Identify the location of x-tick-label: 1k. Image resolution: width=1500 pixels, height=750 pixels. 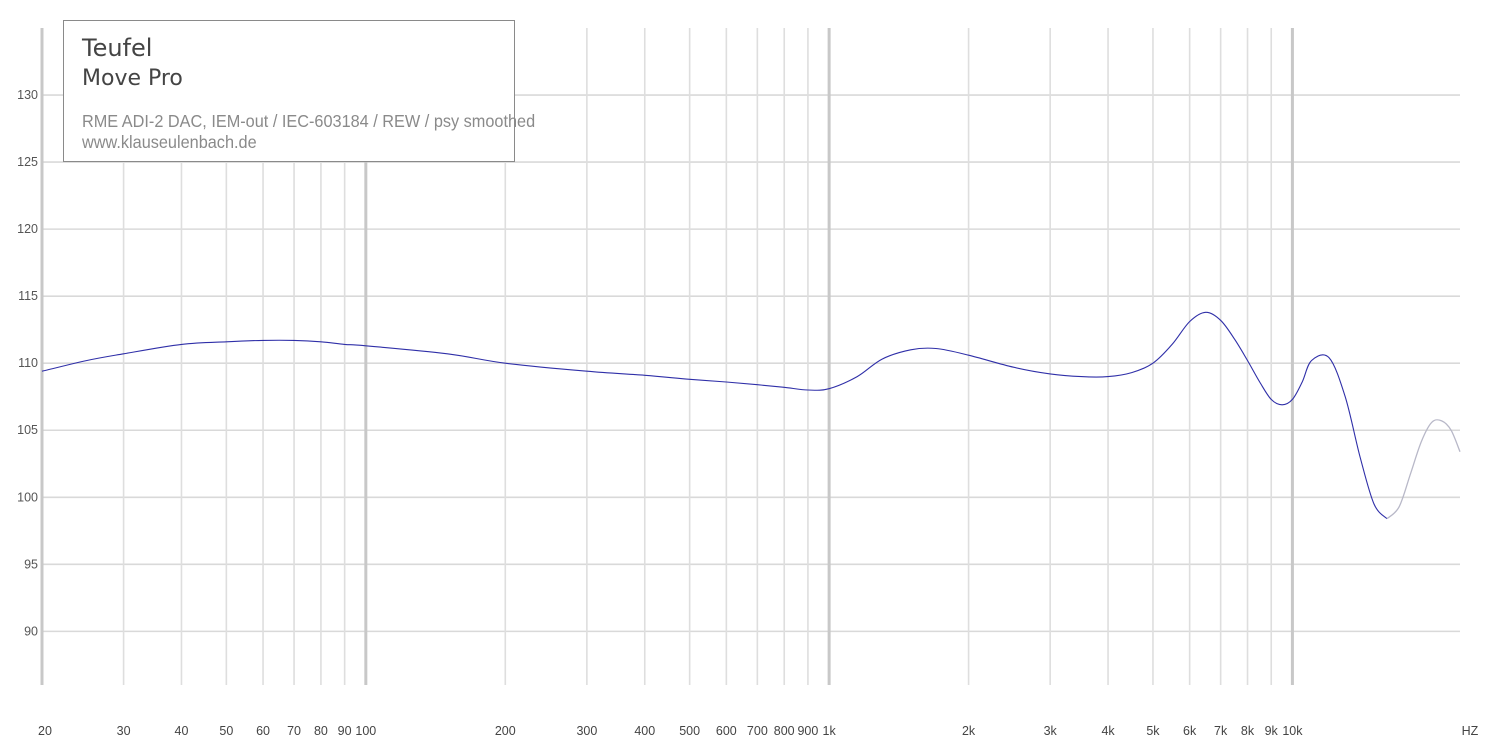
(830, 731).